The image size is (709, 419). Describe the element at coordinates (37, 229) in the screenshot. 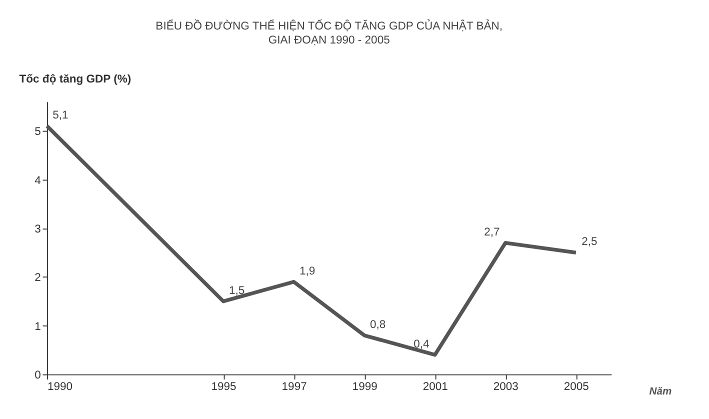

I see `y-tick-label: 3` at that location.